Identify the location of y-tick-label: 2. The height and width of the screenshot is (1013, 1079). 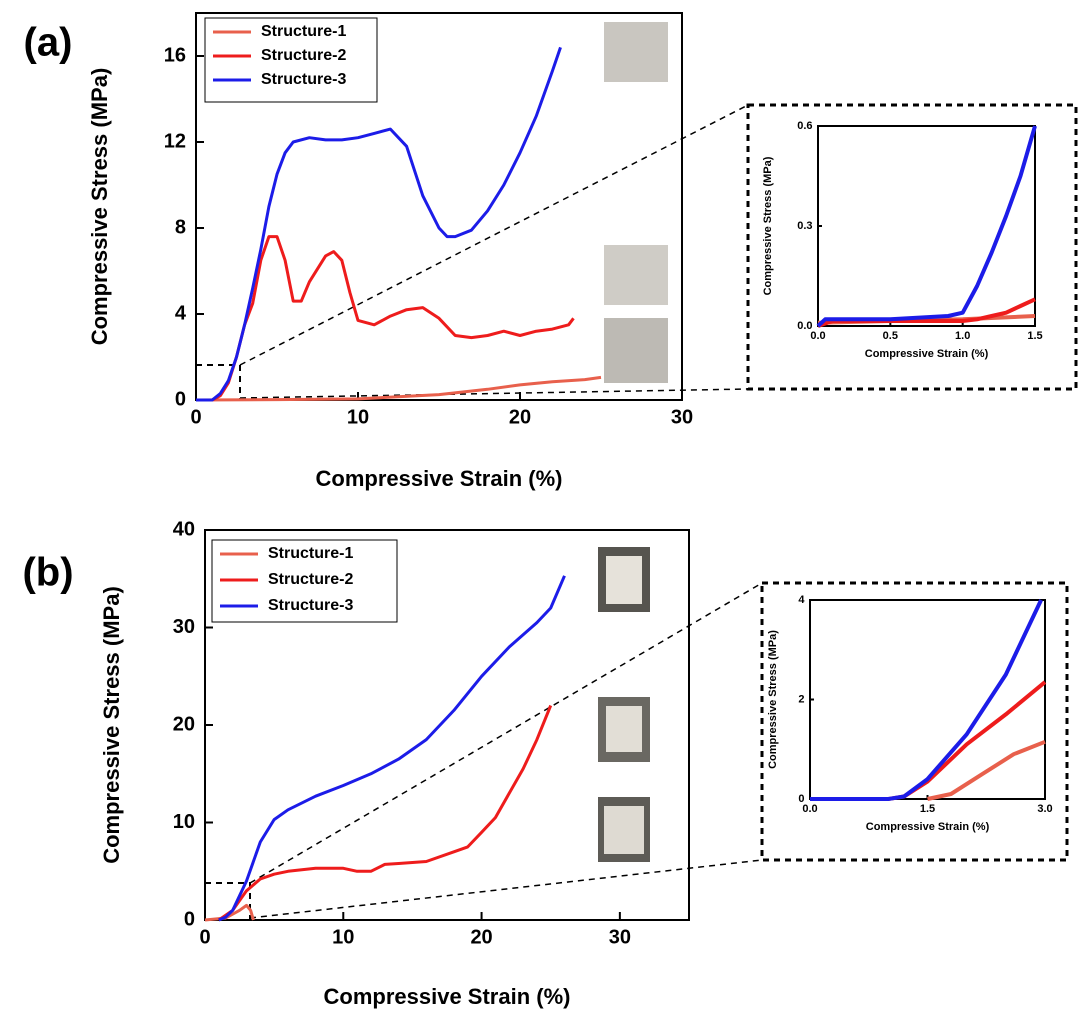
(801, 699).